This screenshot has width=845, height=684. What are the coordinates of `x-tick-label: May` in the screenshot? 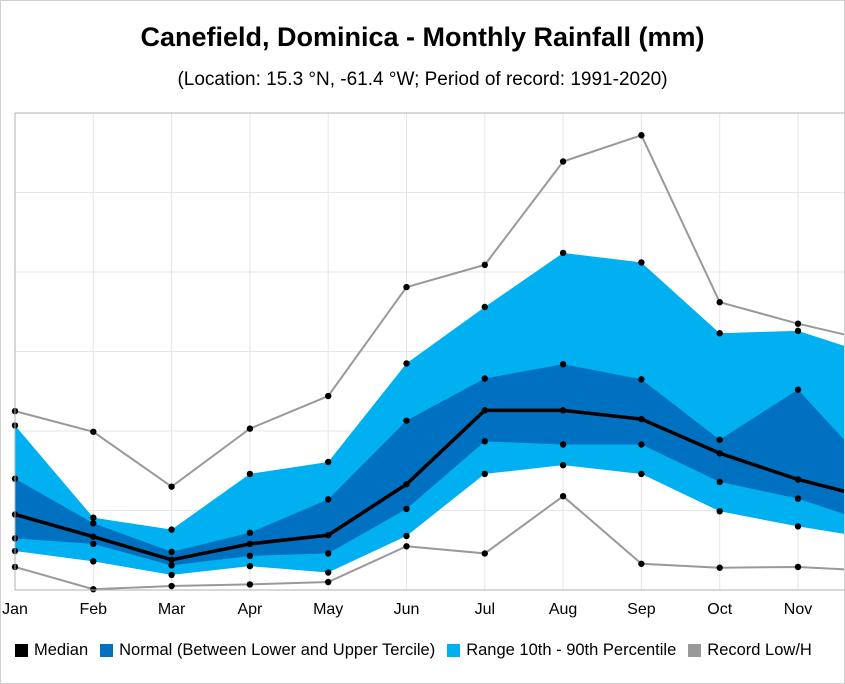 It's located at (328, 609).